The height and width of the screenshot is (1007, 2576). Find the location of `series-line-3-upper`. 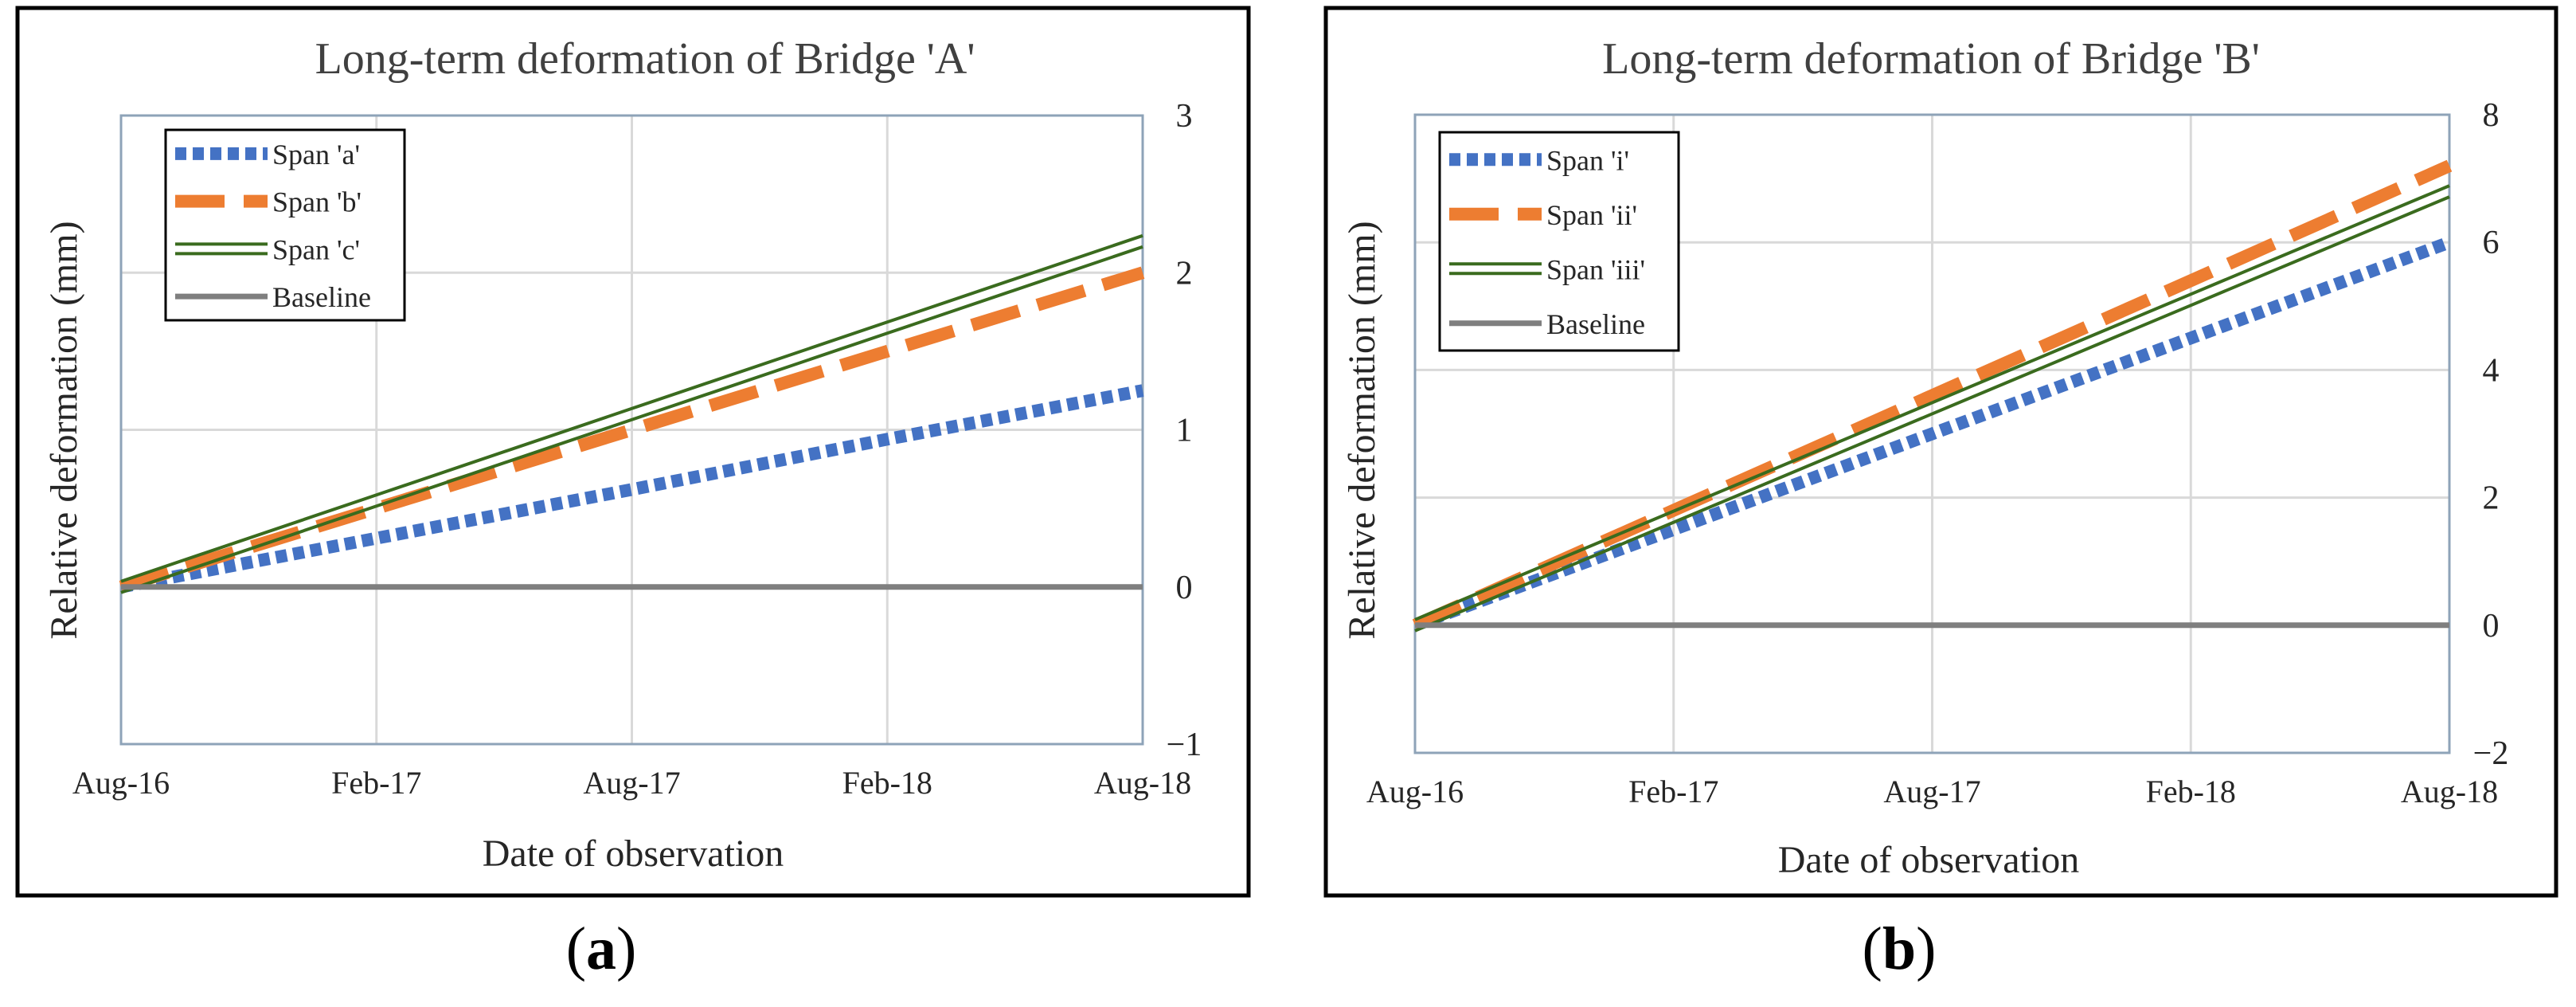

series-line-3-upper is located at coordinates (632, 408).